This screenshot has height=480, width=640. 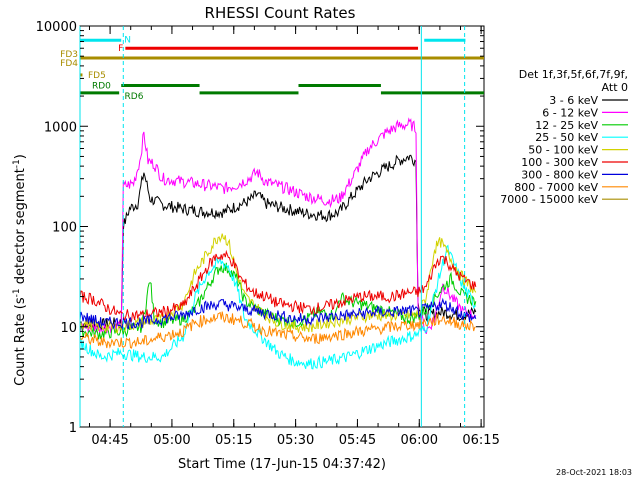 I want to click on legend-entry-label: 100 - 300 keV, so click(x=559, y=162).